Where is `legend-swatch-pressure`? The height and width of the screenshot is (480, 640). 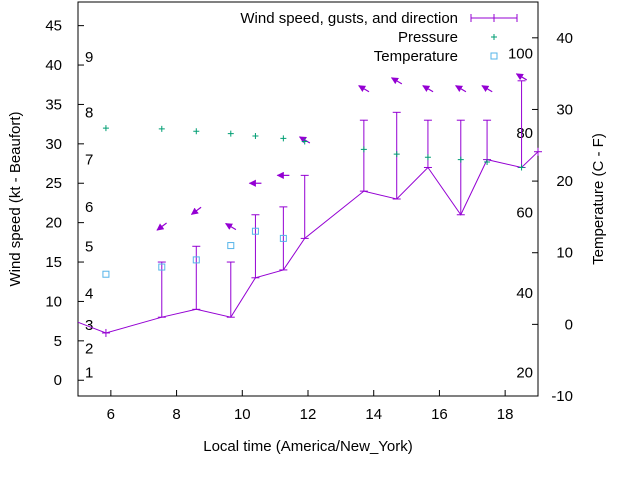 legend-swatch-pressure is located at coordinates (494, 37).